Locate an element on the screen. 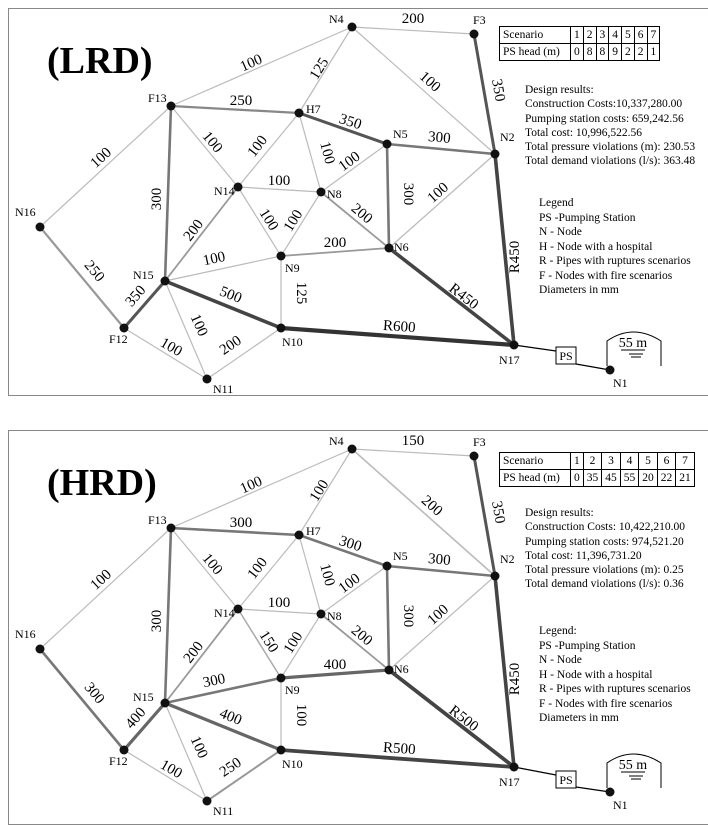  legend-item: N - Node is located at coordinates (560, 660).